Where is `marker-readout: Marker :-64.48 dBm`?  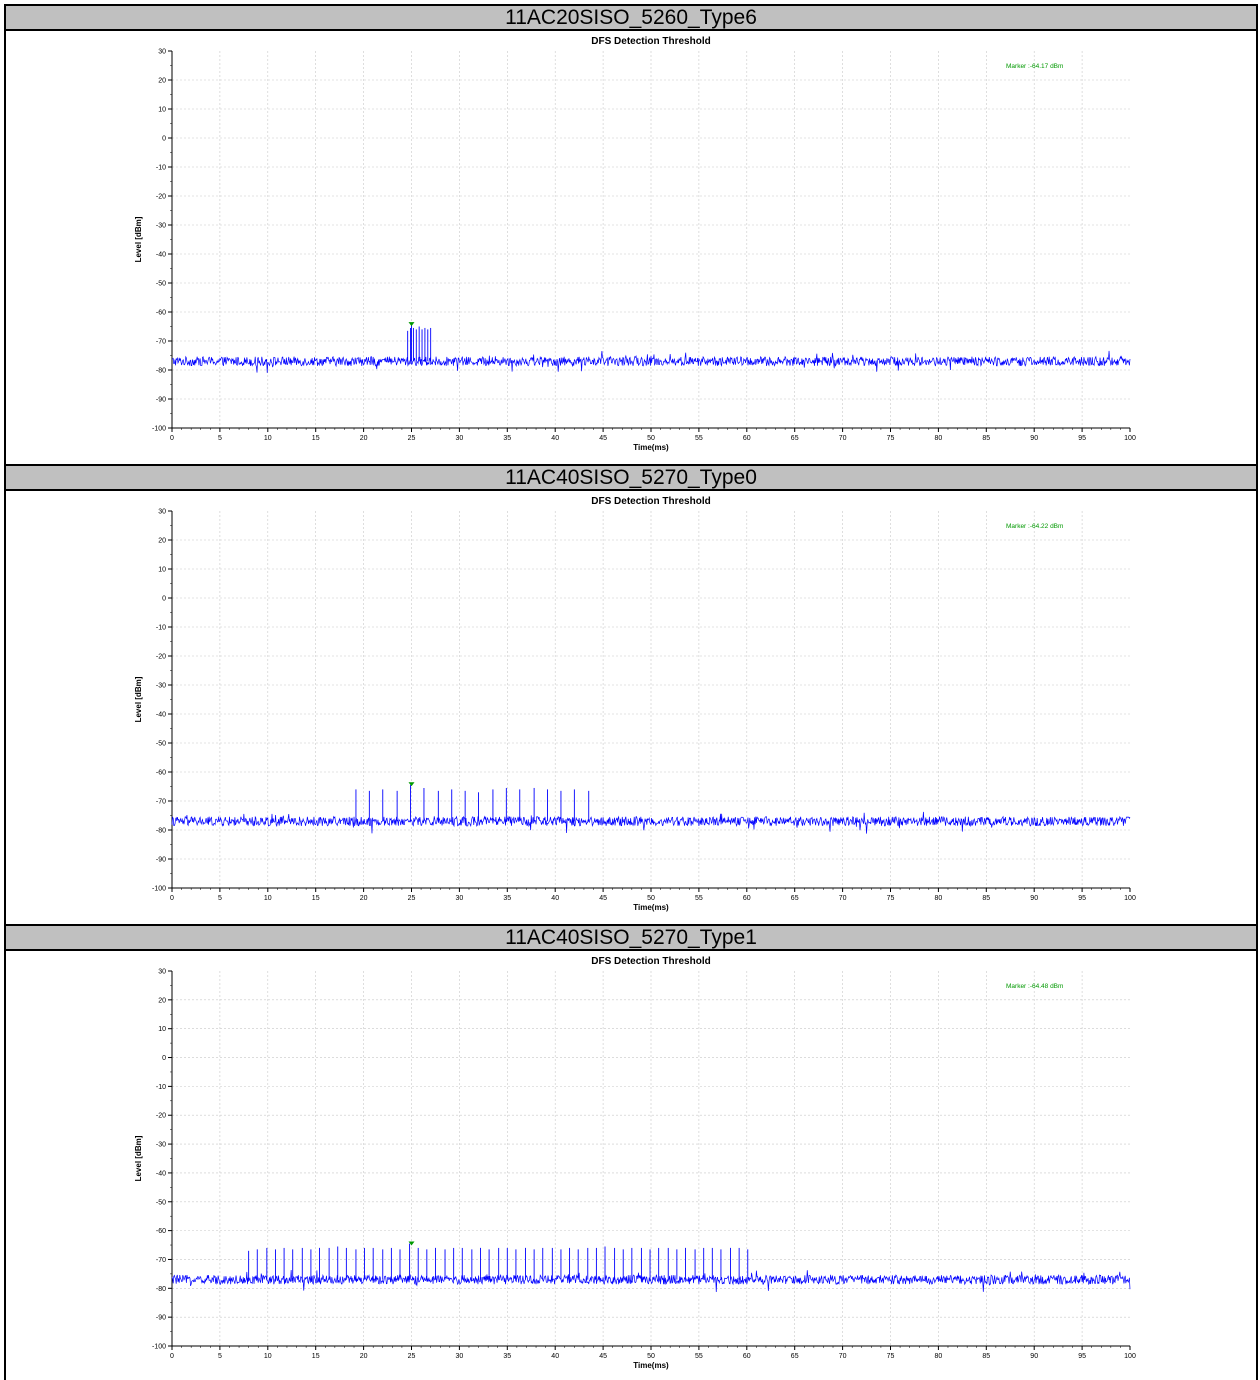 marker-readout: Marker :-64.48 dBm is located at coordinates (1034, 986).